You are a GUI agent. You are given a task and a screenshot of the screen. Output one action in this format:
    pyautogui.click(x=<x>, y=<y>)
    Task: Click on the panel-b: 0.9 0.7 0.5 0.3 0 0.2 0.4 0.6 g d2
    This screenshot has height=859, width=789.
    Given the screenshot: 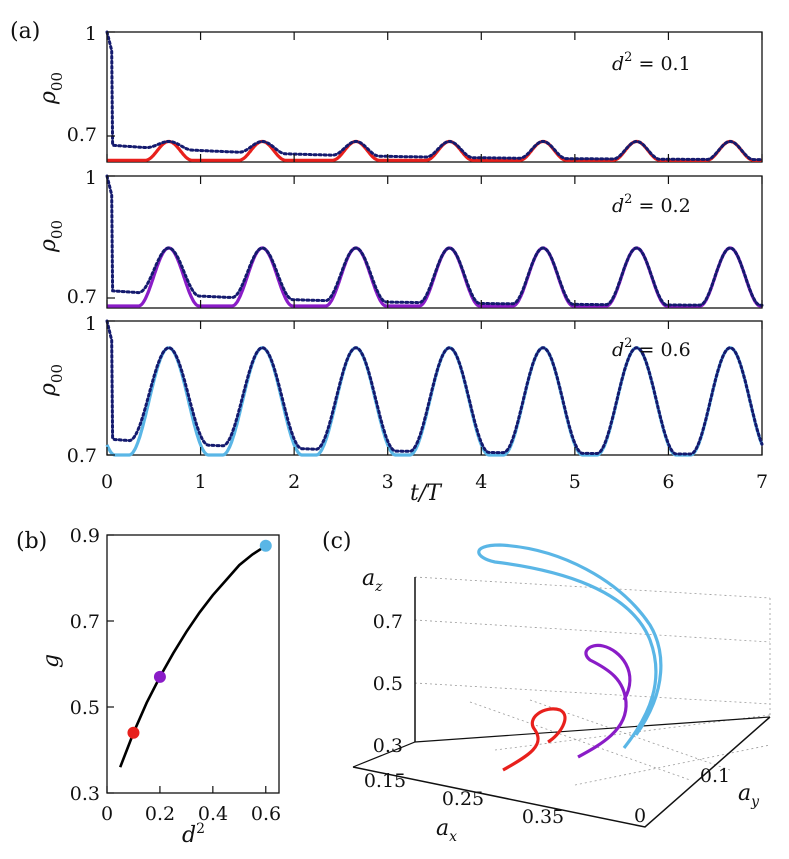 What is the action you would take?
    pyautogui.click(x=160, y=686)
    